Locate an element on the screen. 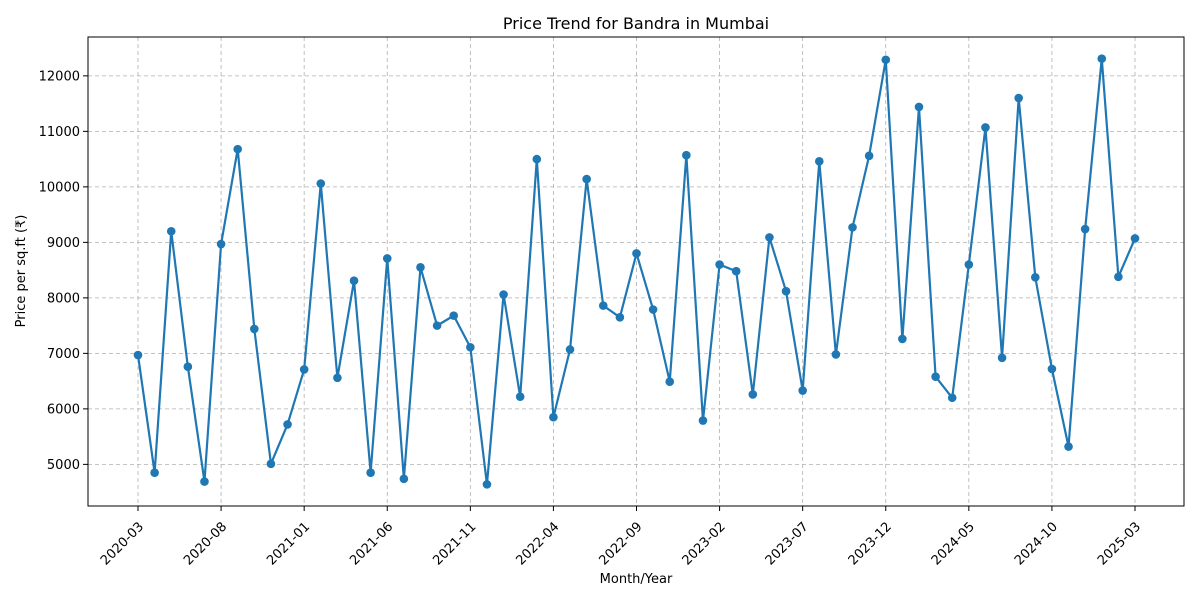 Image resolution: width=1200 pixels, height=600 pixels. y-tick-label: 12000 is located at coordinates (59, 76).